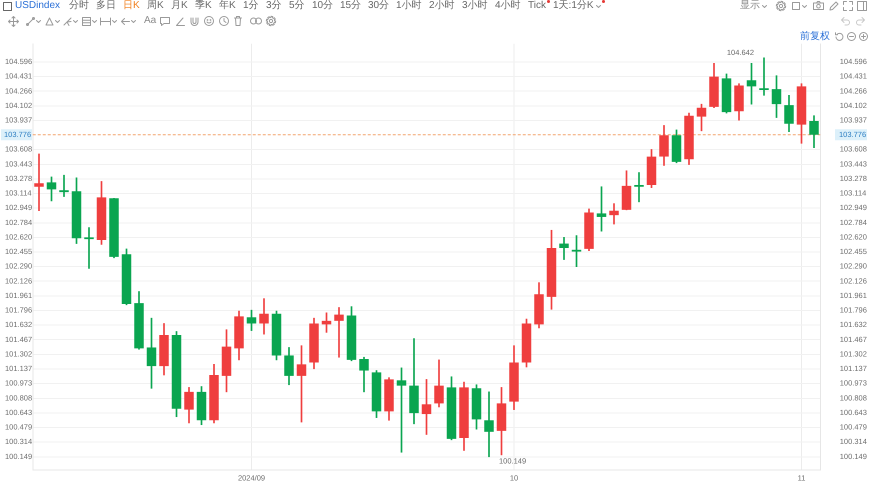 This screenshot has height=494, width=870. What do you see at coordinates (203, 6) in the screenshot?
I see `text: 季K` at bounding box center [203, 6].